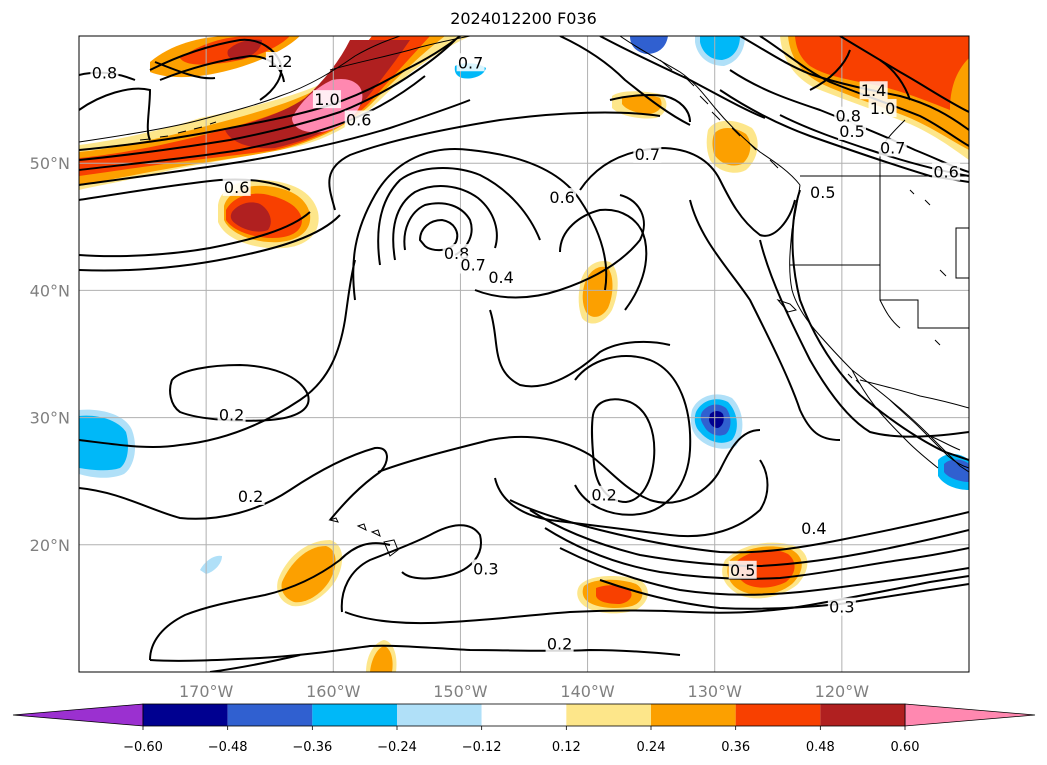 The height and width of the screenshot is (765, 1047). What do you see at coordinates (460, 691) in the screenshot?
I see `lon-tick-label: 150°W` at bounding box center [460, 691].